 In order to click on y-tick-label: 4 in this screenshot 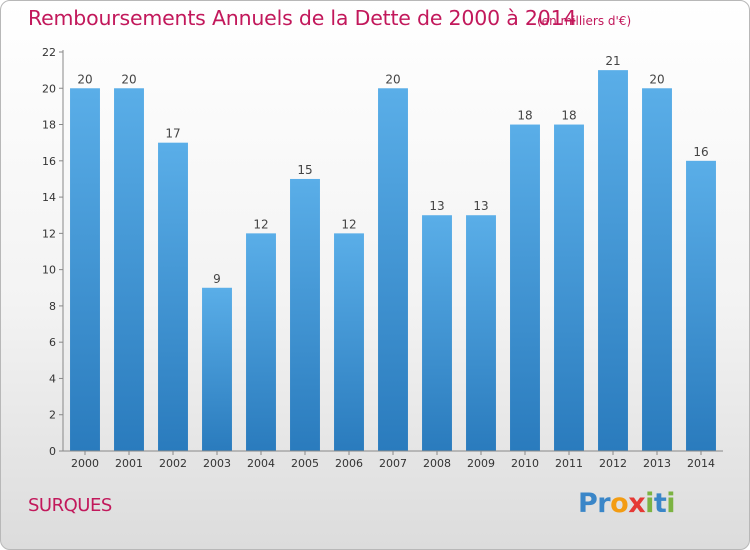, I will do `click(52, 378)`.